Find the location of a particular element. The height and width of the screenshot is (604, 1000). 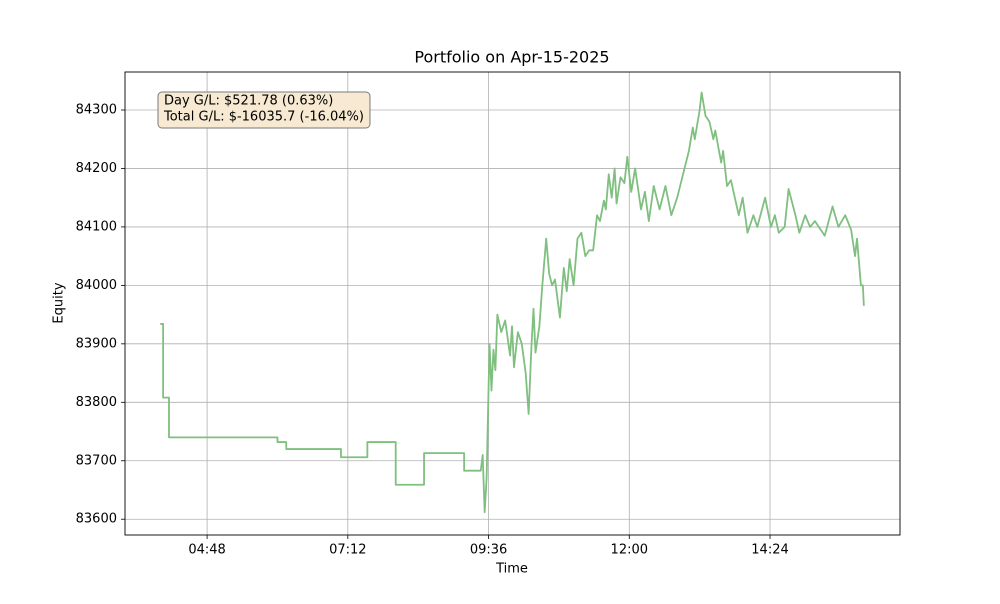

y-tick-label: 84100 is located at coordinates (96, 226).